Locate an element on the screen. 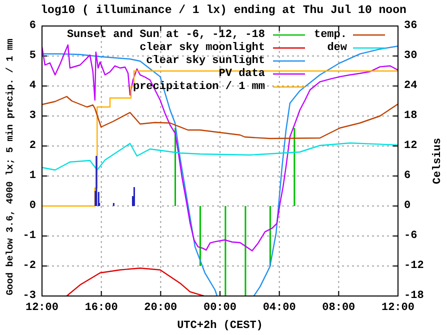 The width and height of the screenshot is (447, 335). y-tick-label: 1 is located at coordinates (32, 176).